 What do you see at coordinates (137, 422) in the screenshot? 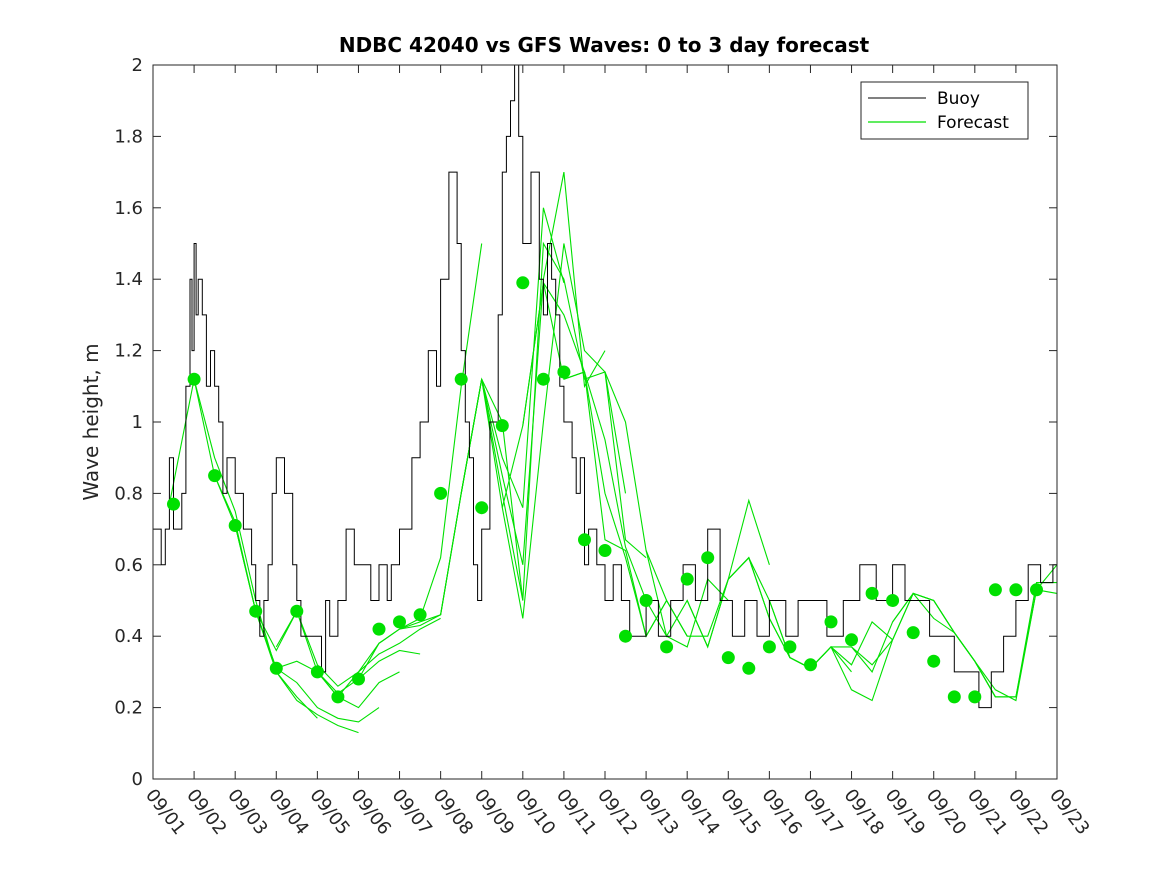
I see `y-tick-label-5: 1` at bounding box center [137, 422].